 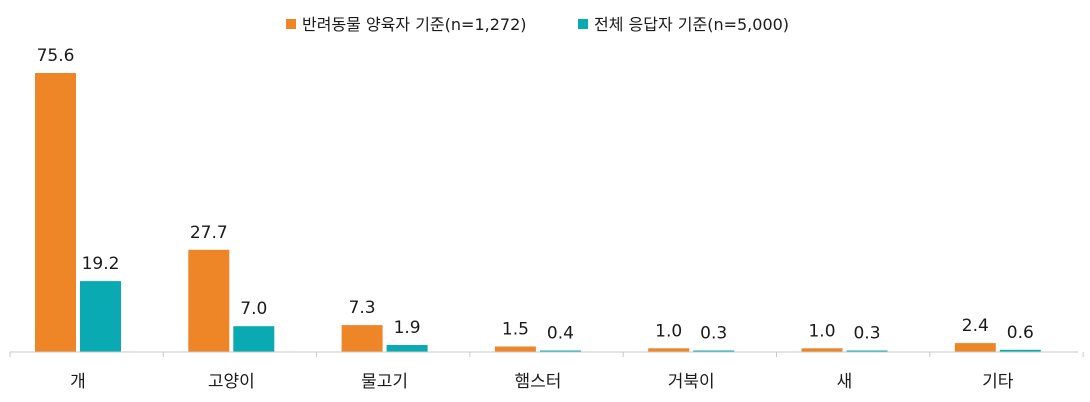 What do you see at coordinates (407, 328) in the screenshot?
I see `value-label-all-respondents-3: 1.9` at bounding box center [407, 328].